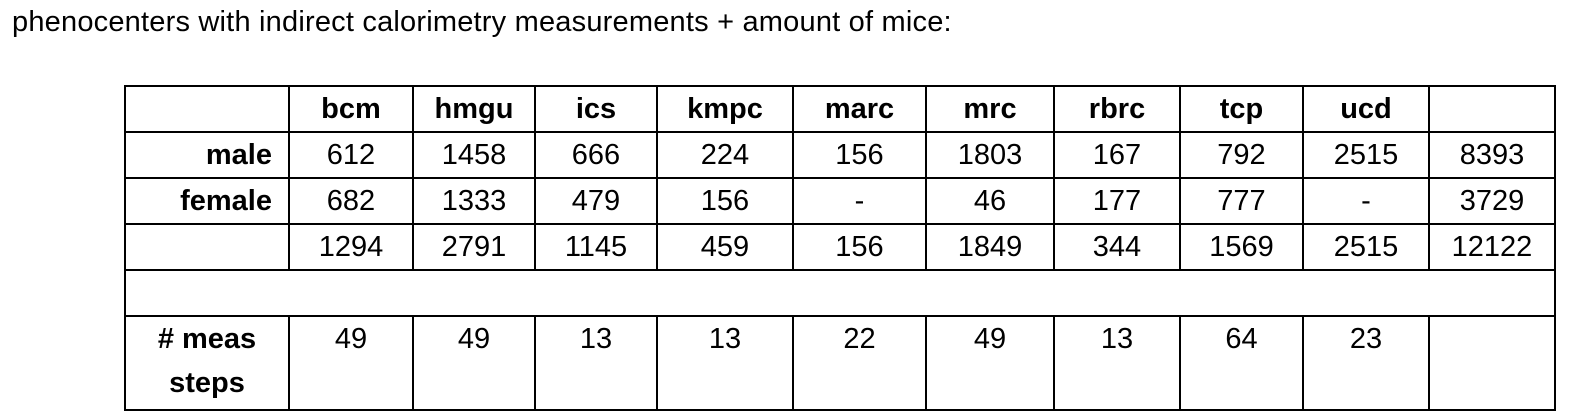  What do you see at coordinates (207, 339) in the screenshot?
I see `row-label-line: # meas` at bounding box center [207, 339].